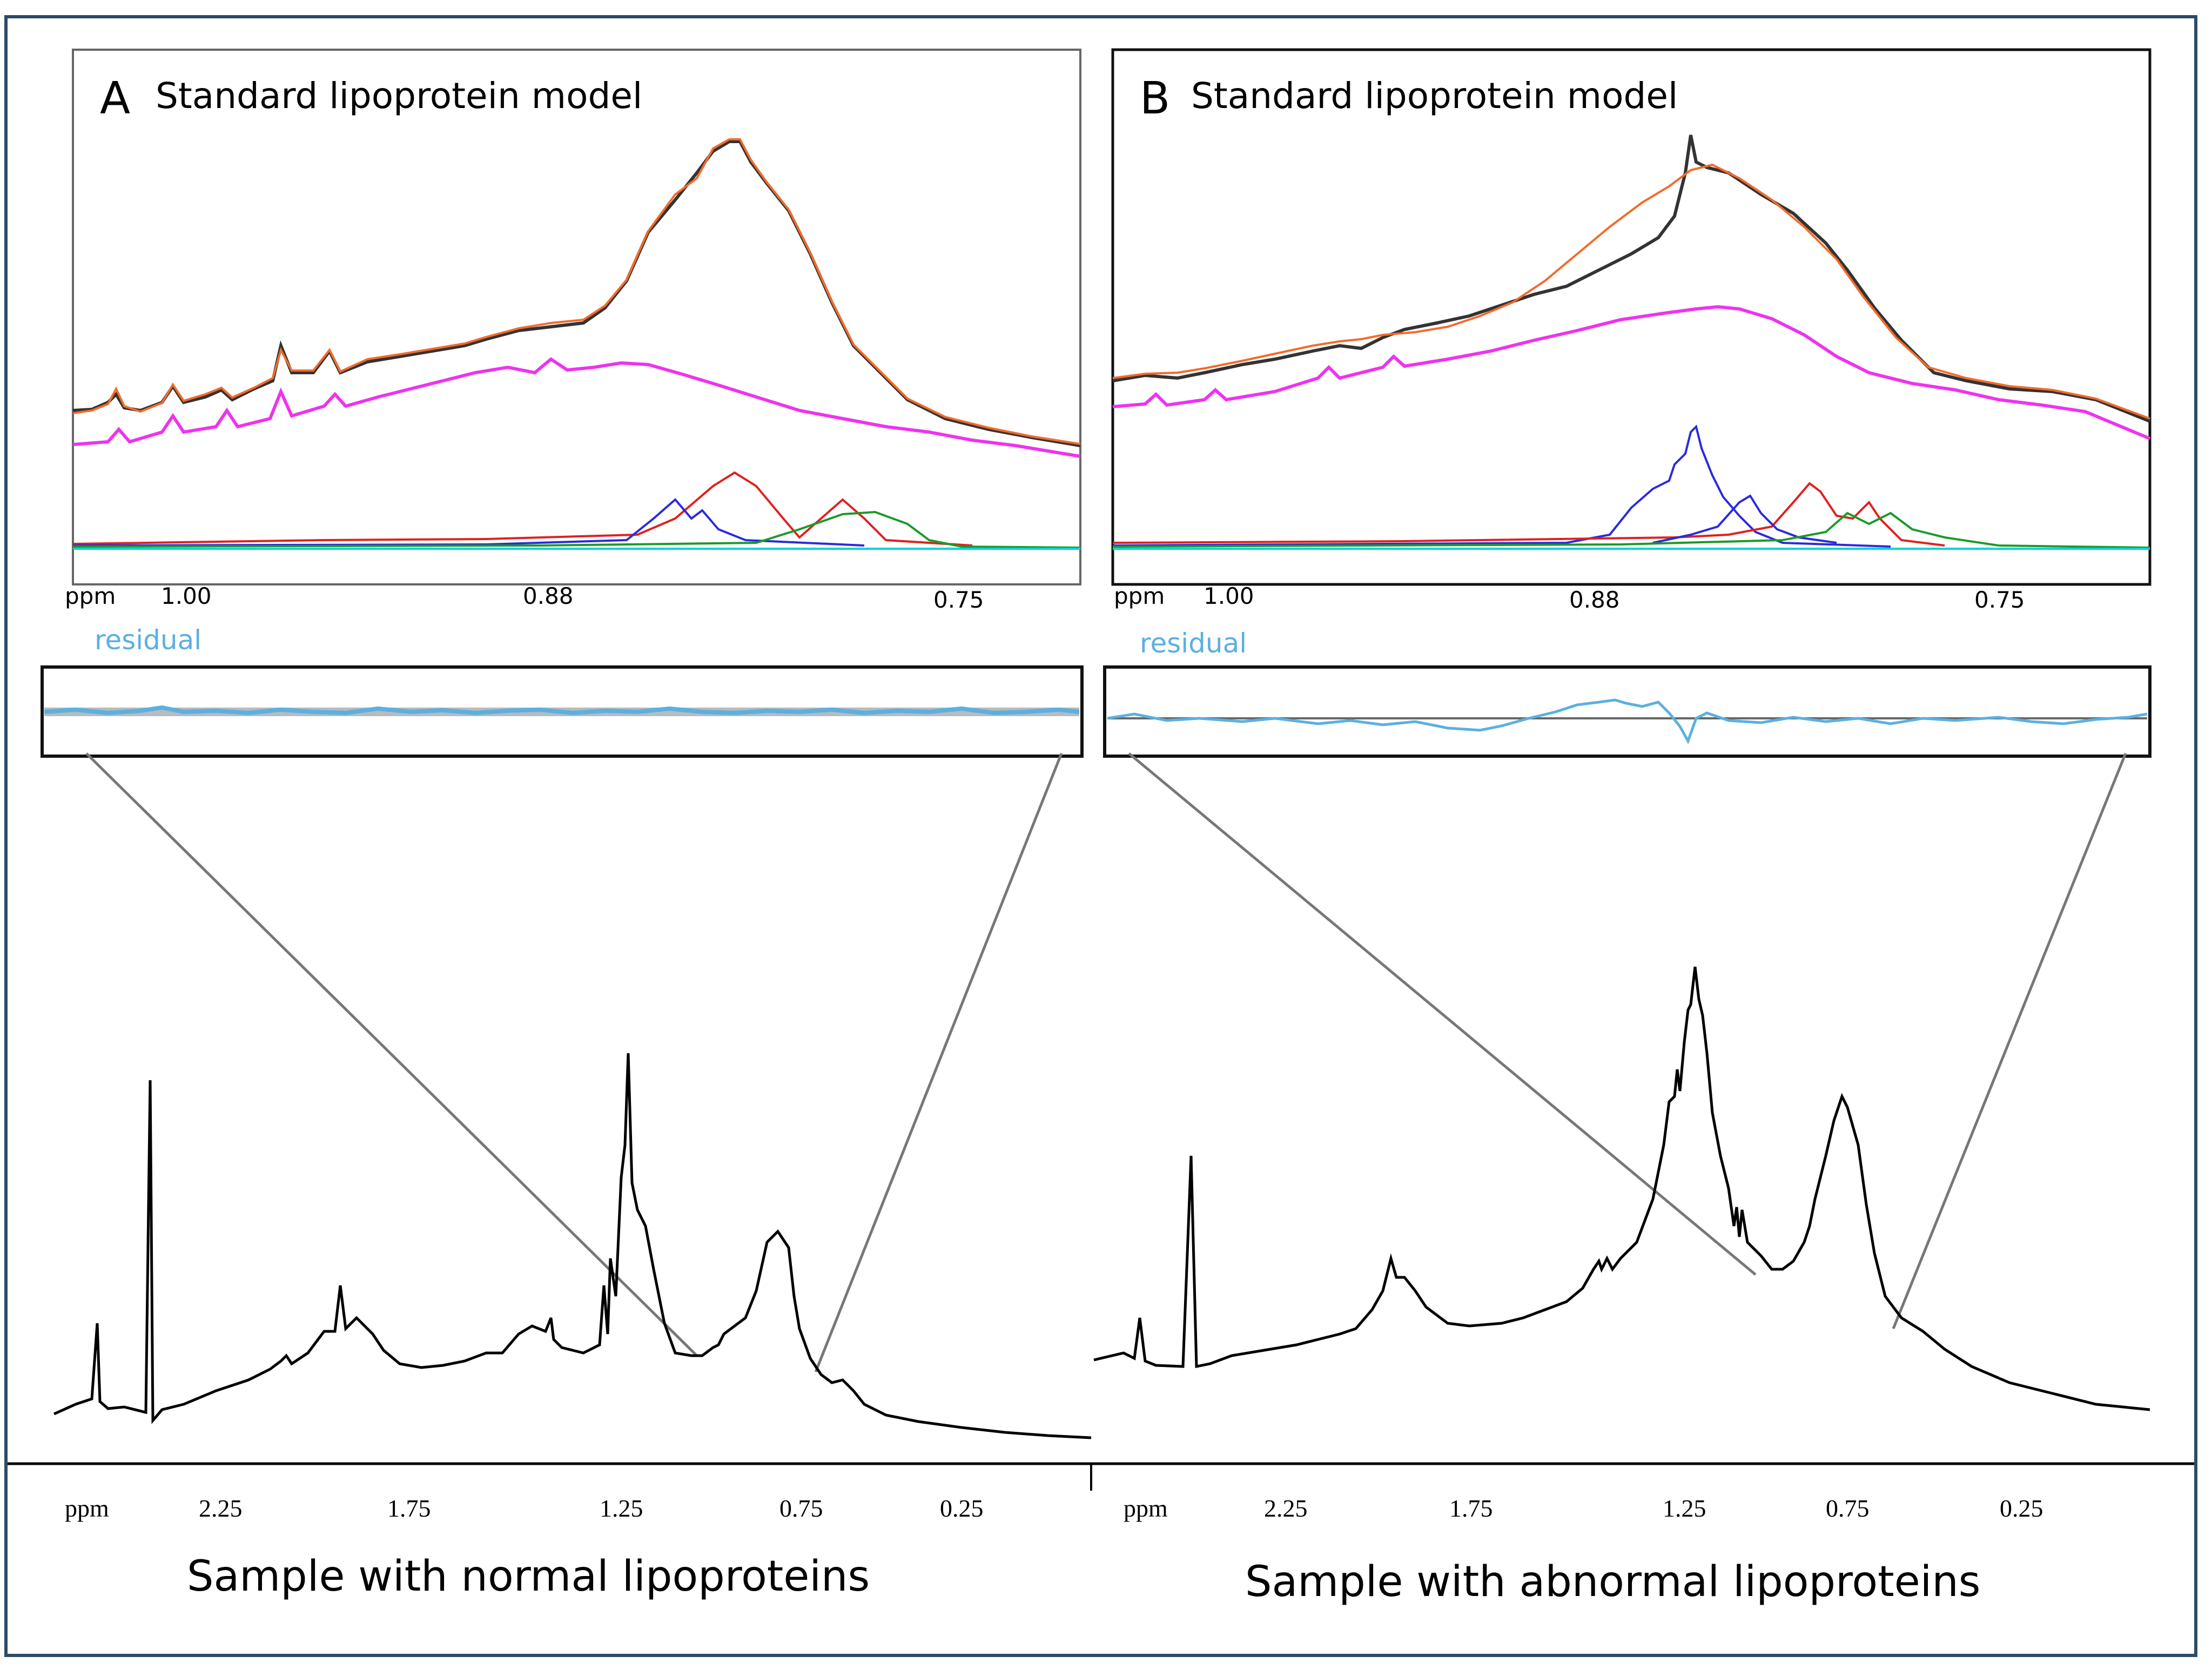 The width and height of the screenshot is (2212, 1670). Describe the element at coordinates (1612, 1582) in the screenshot. I see `abnormal-caption: Sample with abnormal lipoproteins` at that location.